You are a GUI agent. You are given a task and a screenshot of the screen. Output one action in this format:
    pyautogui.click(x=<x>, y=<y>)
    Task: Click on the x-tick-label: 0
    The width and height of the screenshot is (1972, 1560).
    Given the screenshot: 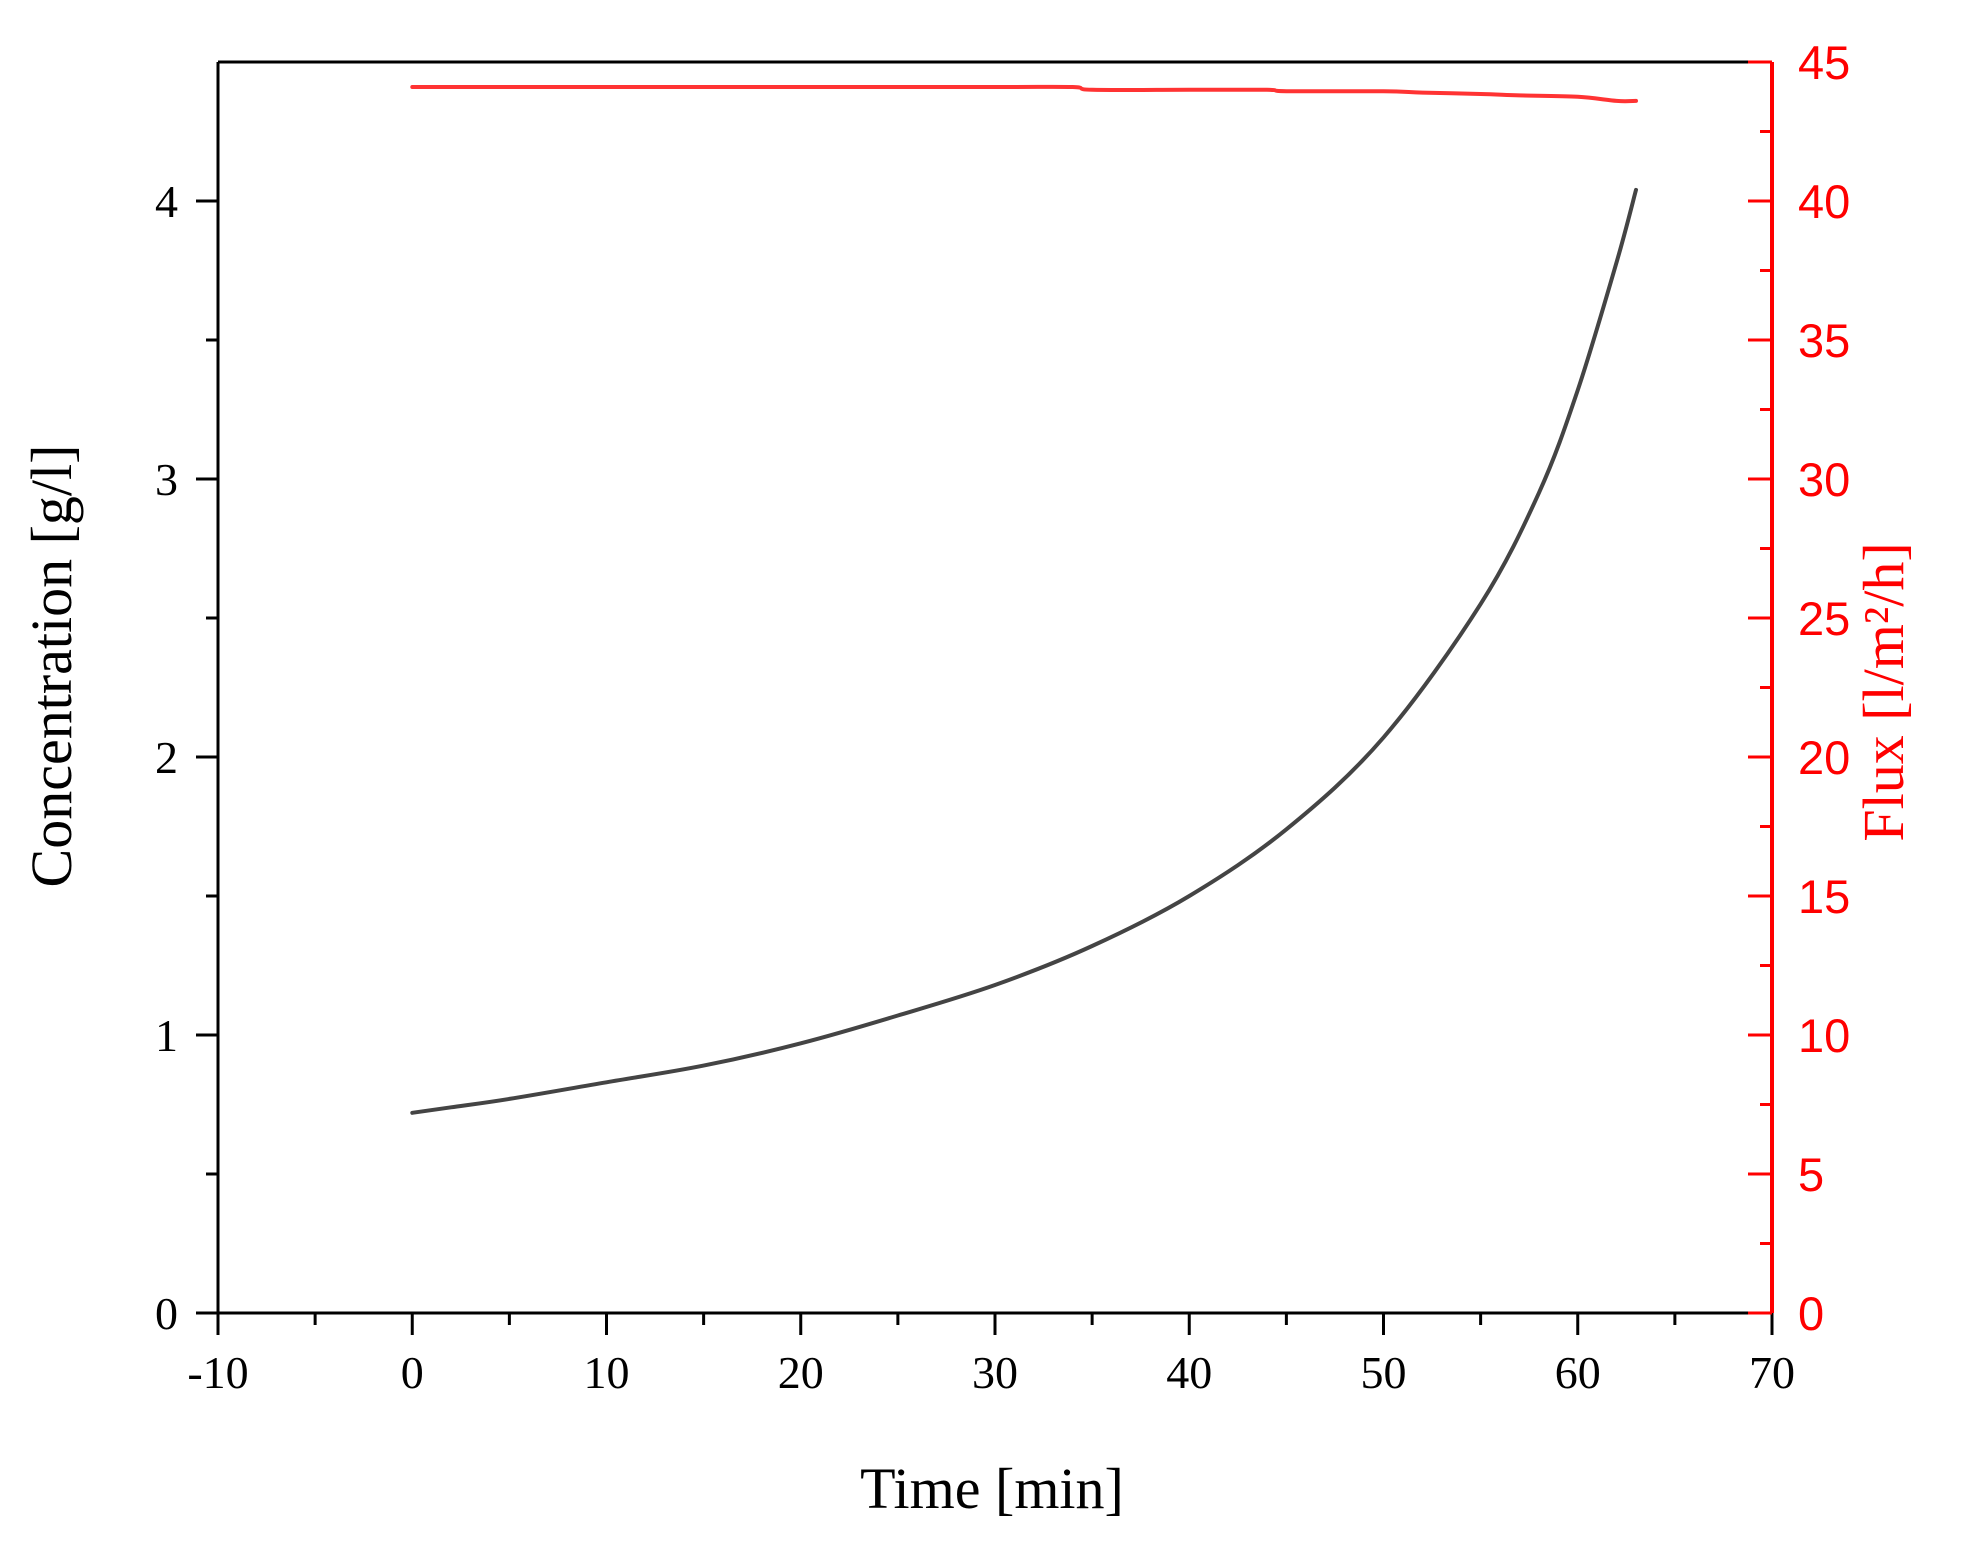 What is the action you would take?
    pyautogui.click(x=412, y=1372)
    